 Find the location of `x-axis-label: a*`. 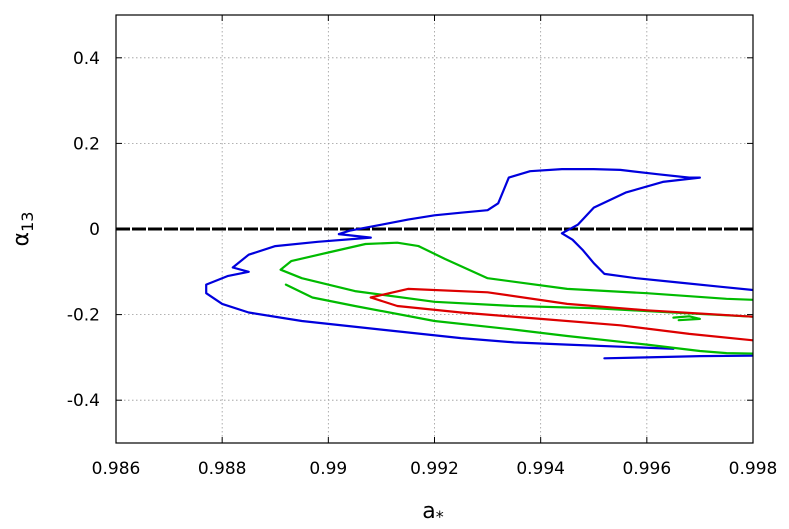

x-axis-label: a* is located at coordinates (432, 512).